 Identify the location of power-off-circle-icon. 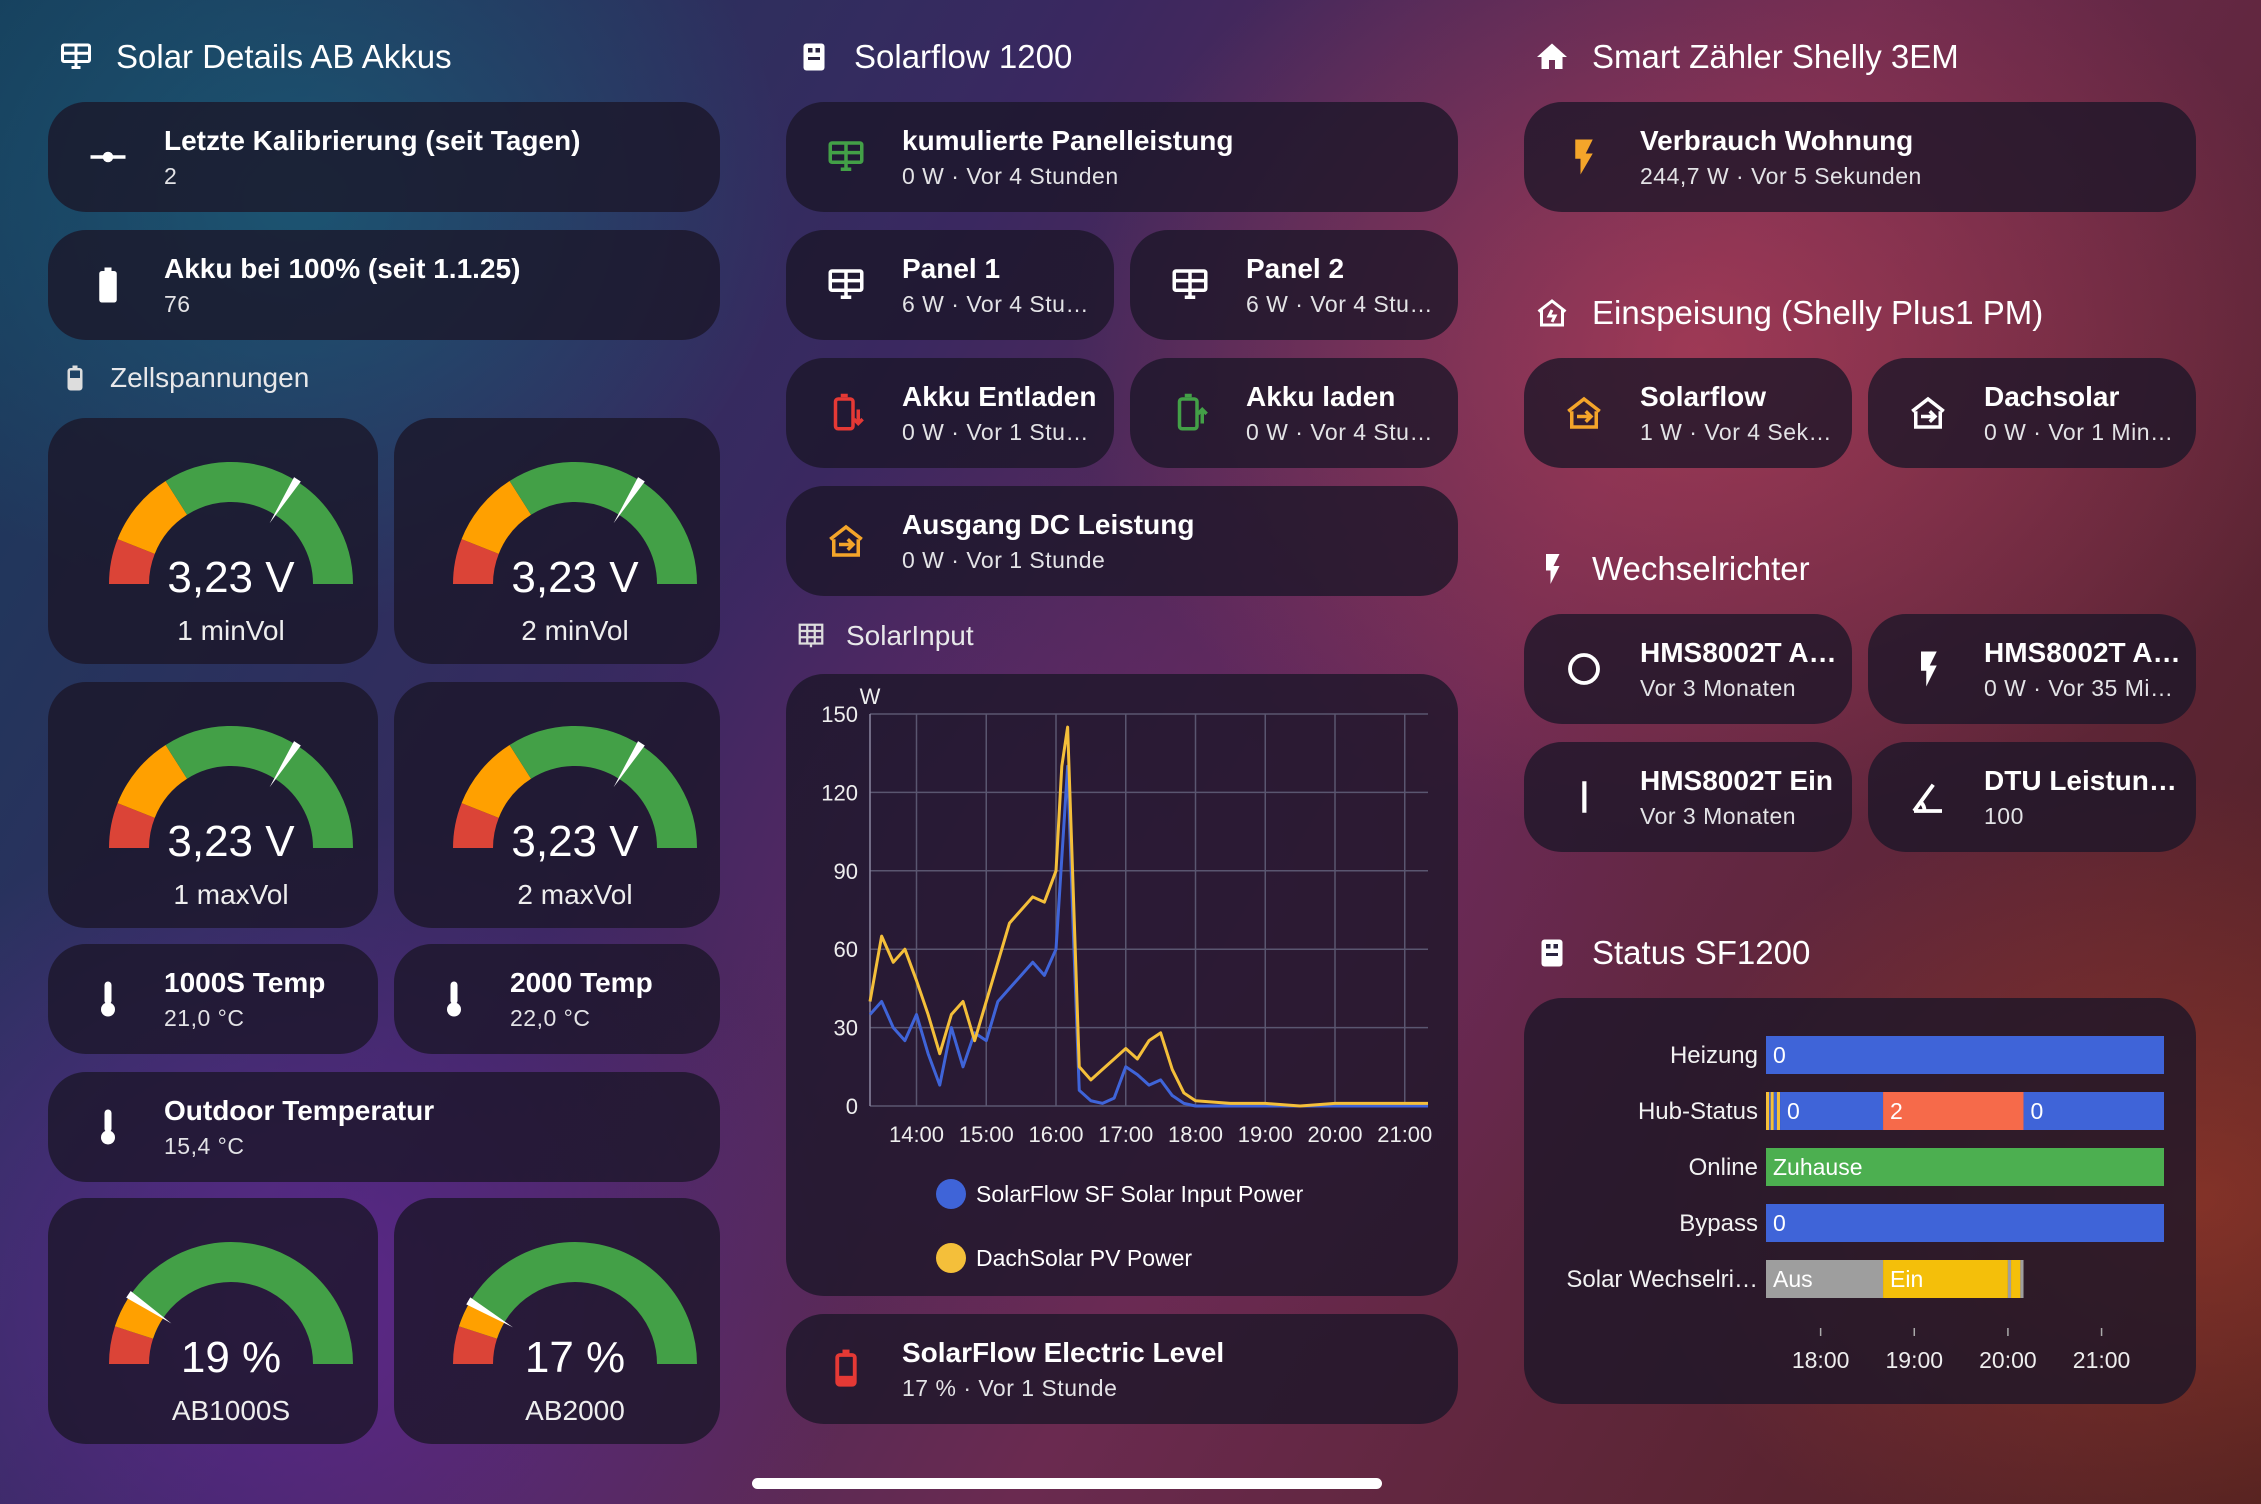
(1584, 669).